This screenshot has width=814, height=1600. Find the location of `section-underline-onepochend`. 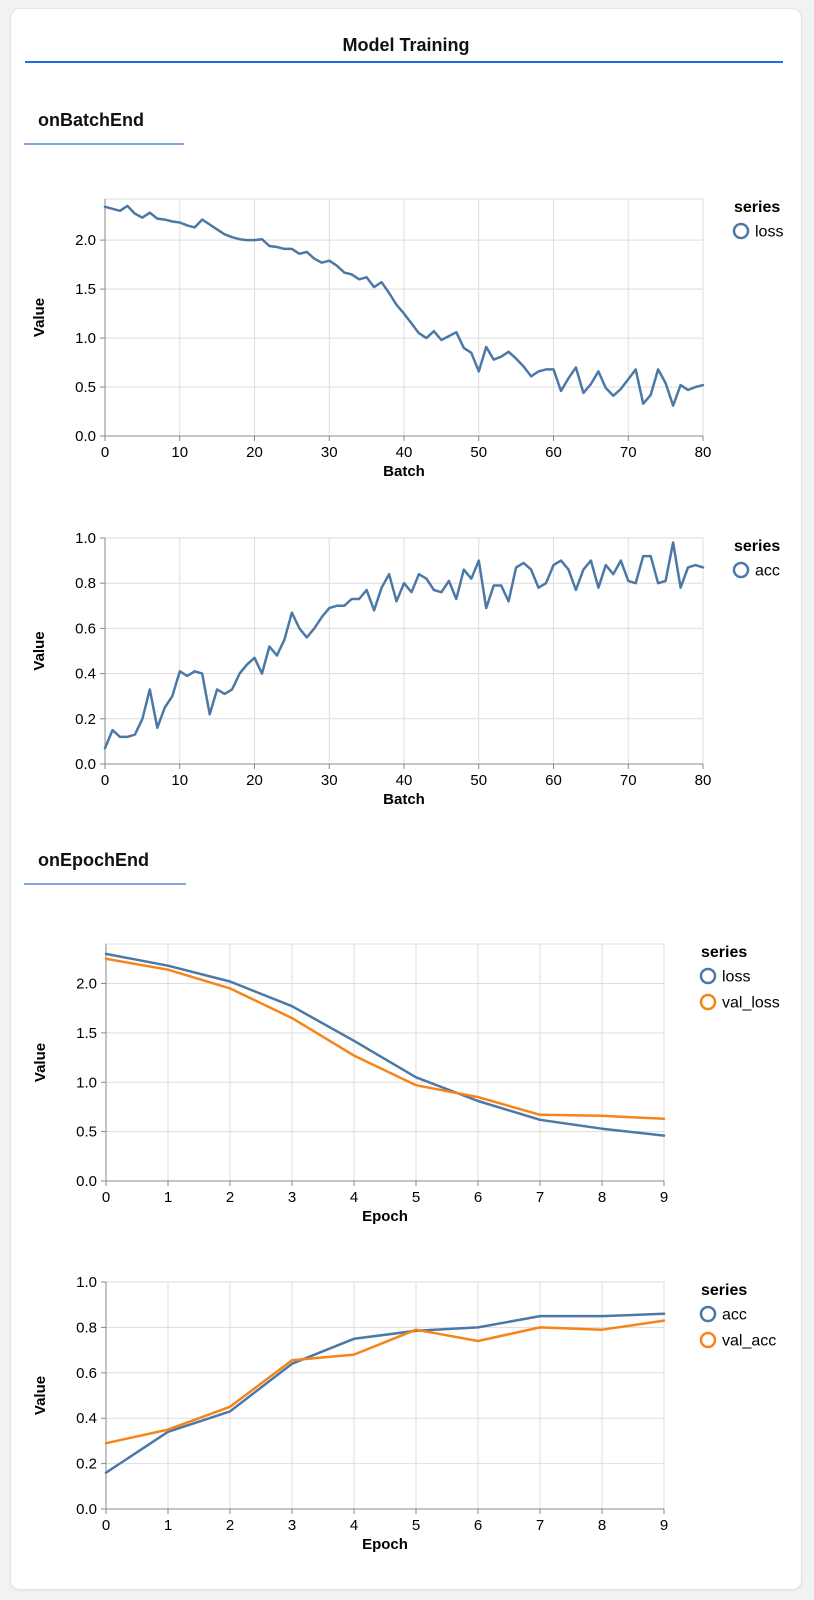

section-underline-onepochend is located at coordinates (105, 884).